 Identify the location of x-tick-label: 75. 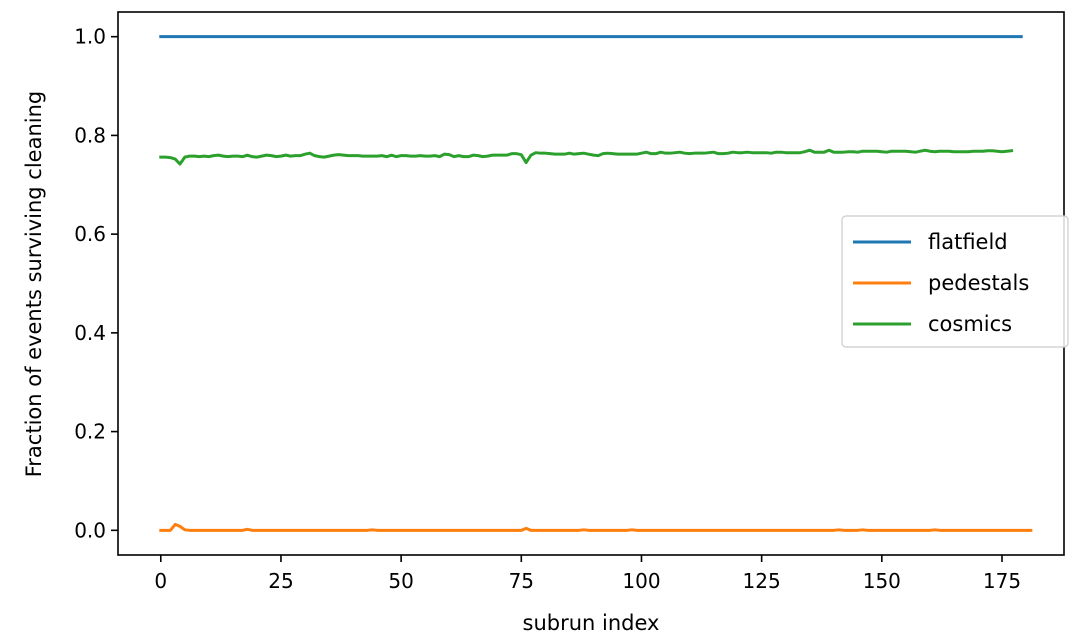
(521, 581).